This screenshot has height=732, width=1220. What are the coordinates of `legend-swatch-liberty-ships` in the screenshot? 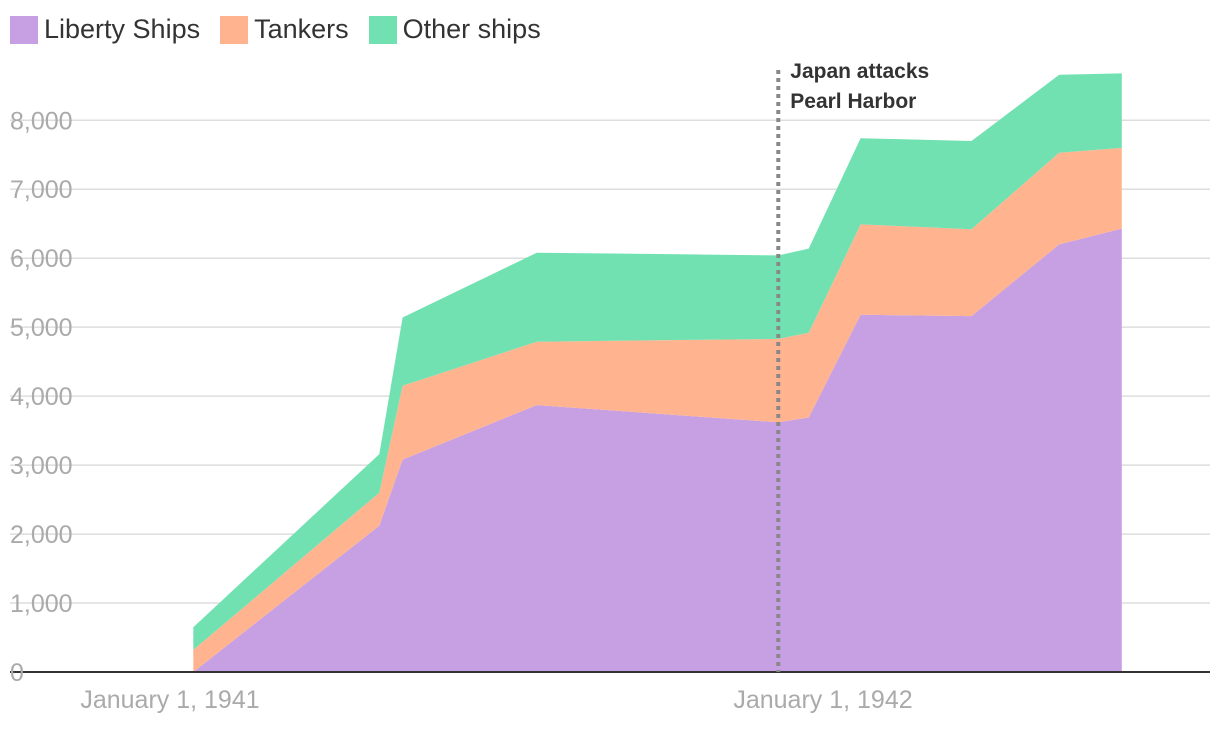 It's located at (24, 29).